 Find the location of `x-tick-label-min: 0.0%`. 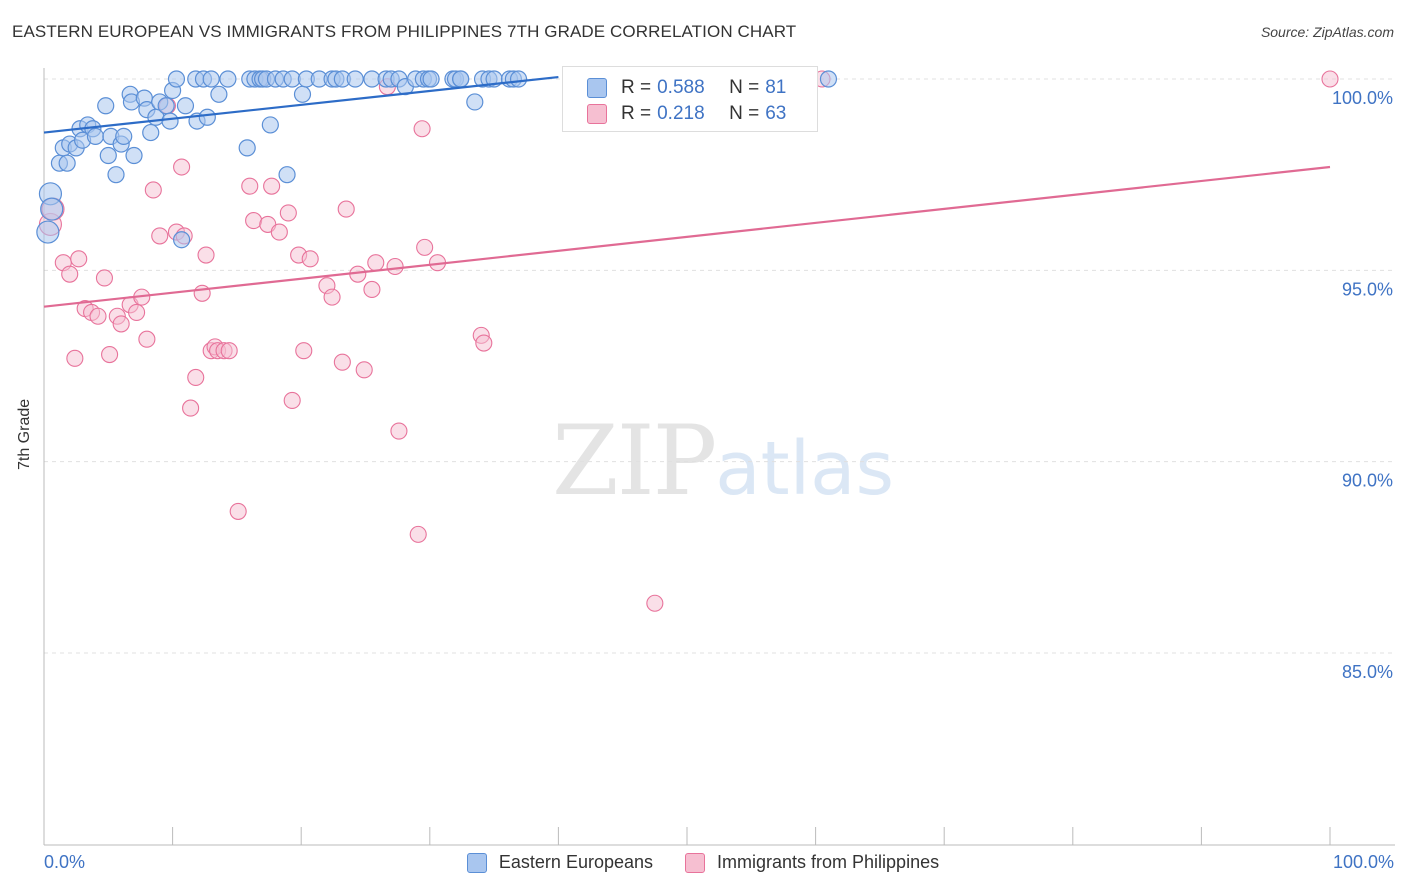

x-tick-label-min: 0.0% is located at coordinates (65, 862).